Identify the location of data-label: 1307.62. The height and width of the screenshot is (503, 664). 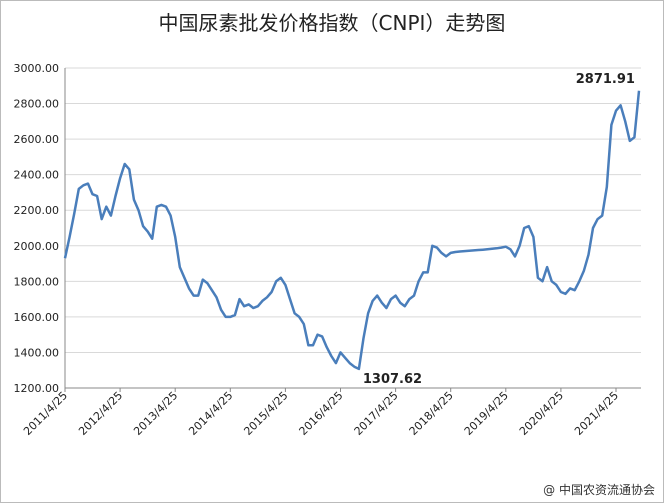
(392, 379).